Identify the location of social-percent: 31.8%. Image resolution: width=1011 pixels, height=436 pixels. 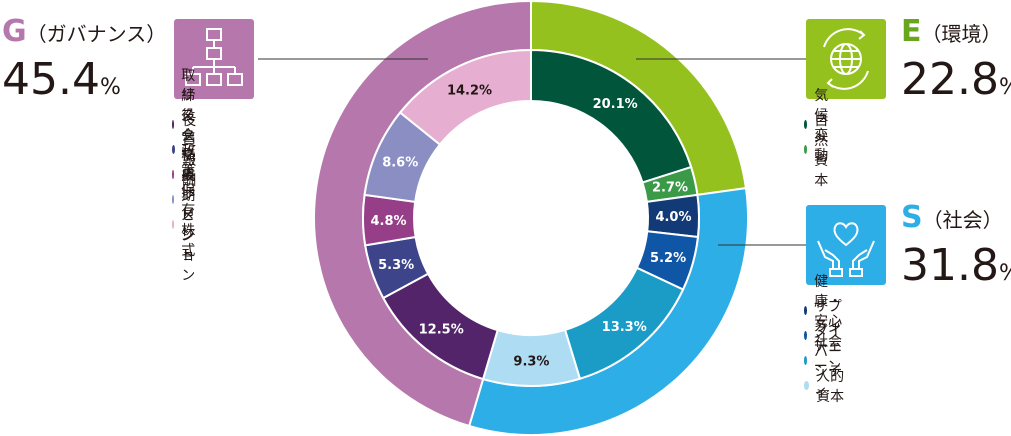
(956, 270).